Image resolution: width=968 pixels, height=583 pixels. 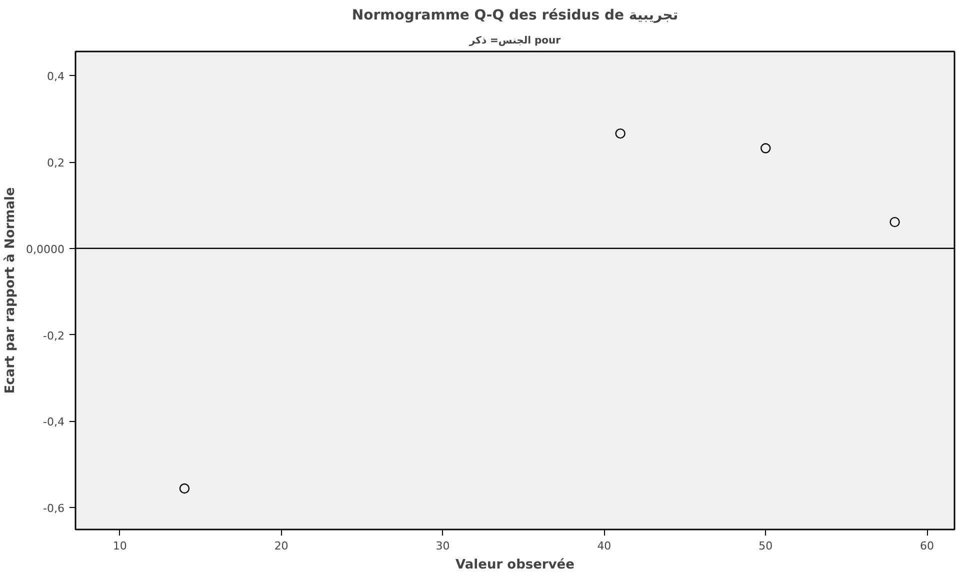 I want to click on x-axis-title: Valeur observée, so click(x=515, y=565).